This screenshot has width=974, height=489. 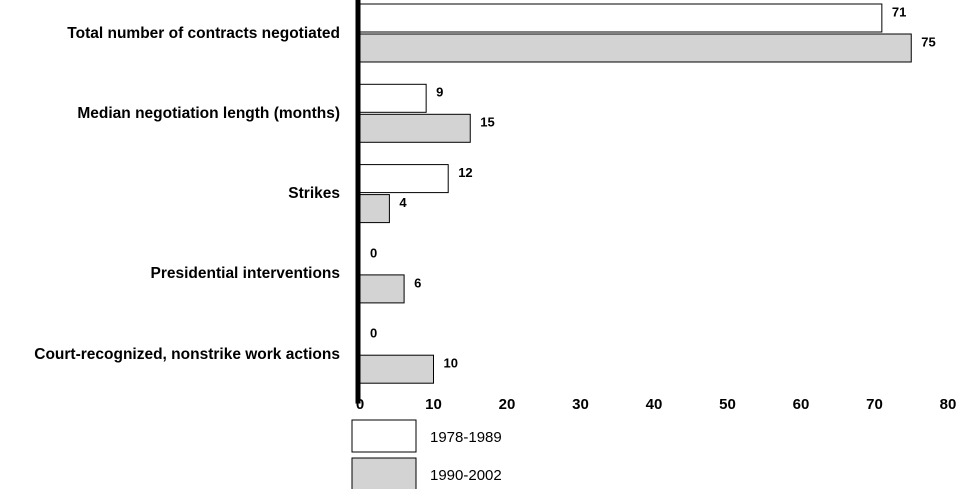 I want to click on x-tick-label: 20, so click(x=507, y=404).